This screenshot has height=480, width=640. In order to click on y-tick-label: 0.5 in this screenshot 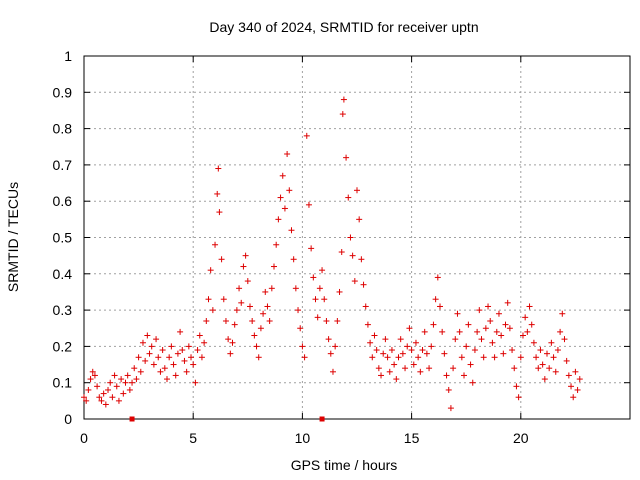, I will do `click(63, 238)`.